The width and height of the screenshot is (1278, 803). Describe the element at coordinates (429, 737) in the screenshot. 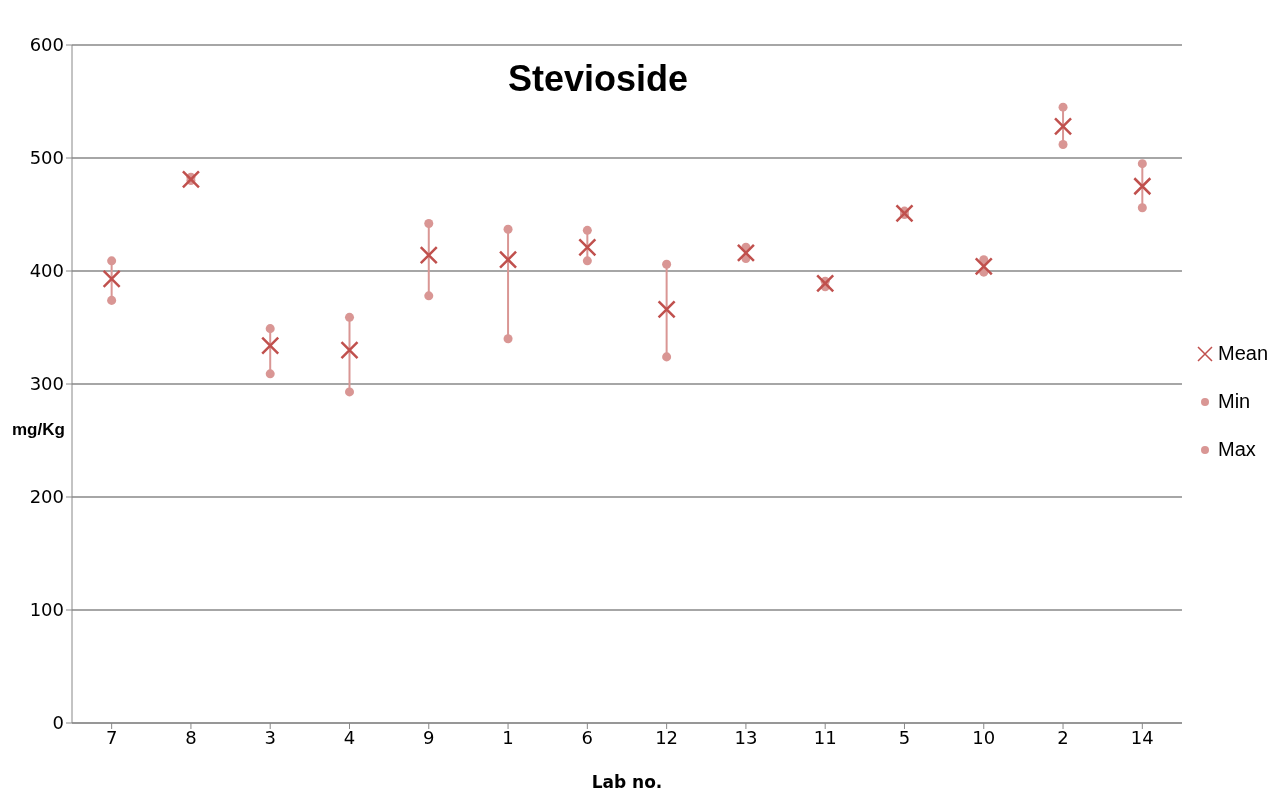

I see `x-tick-label: 9` at that location.